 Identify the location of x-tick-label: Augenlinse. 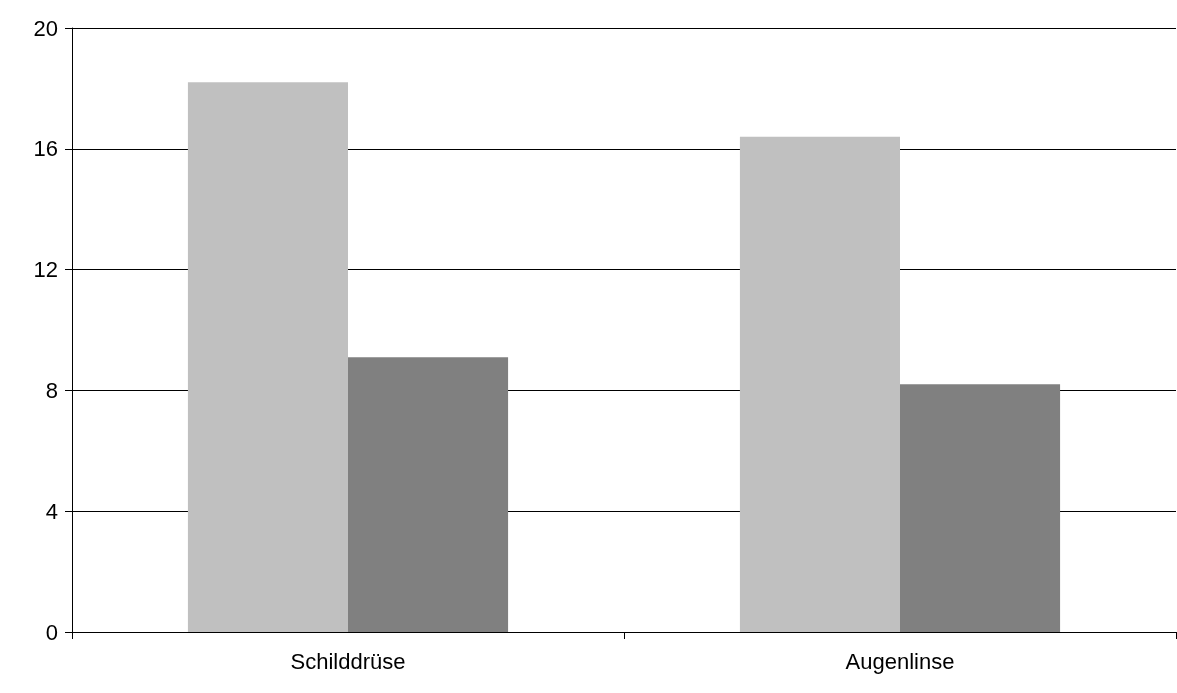
(900, 661).